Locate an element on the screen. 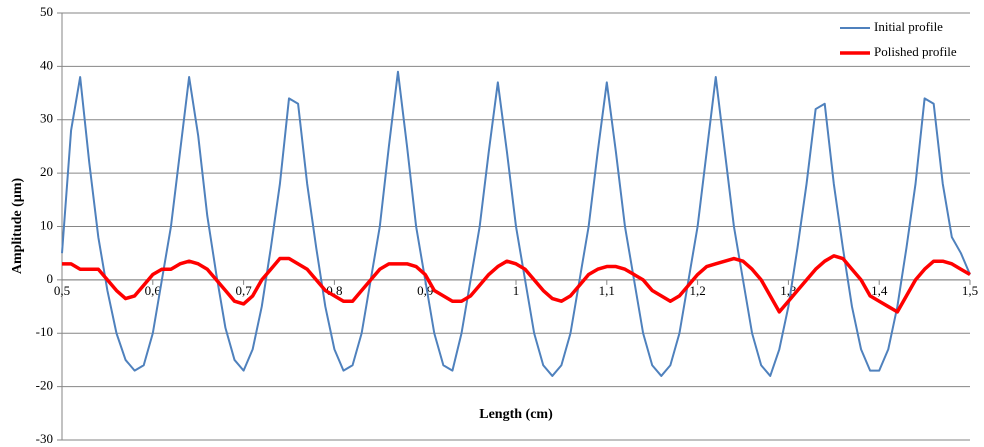 The width and height of the screenshot is (984, 447). x-tick-label: 1 is located at coordinates (516, 290).